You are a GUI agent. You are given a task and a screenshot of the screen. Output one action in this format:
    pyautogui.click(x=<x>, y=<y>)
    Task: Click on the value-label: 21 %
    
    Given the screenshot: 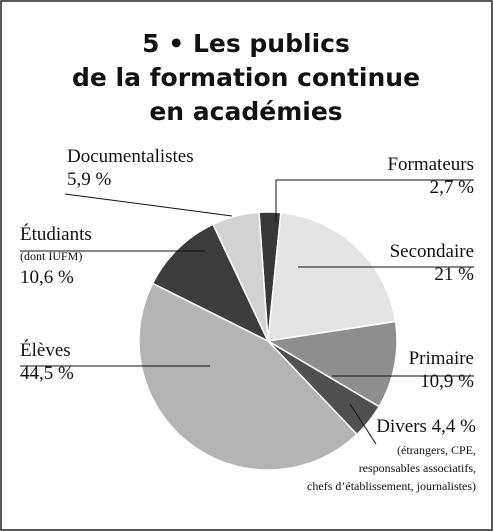 What is the action you would take?
    pyautogui.click(x=454, y=274)
    